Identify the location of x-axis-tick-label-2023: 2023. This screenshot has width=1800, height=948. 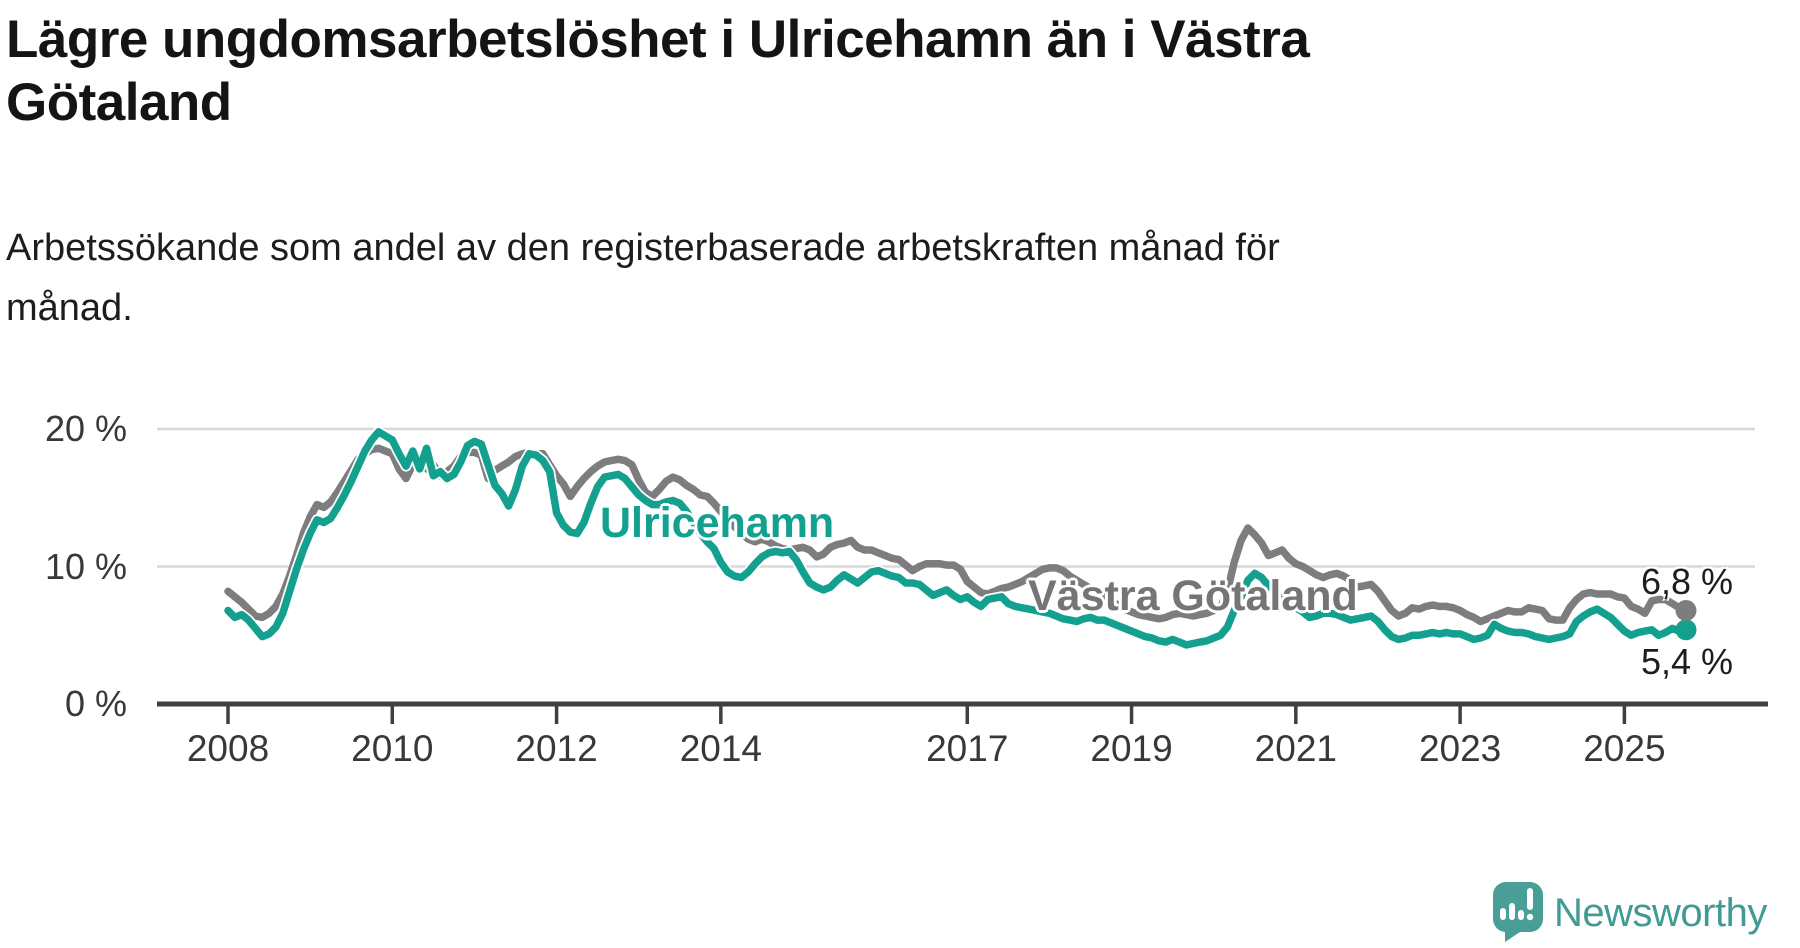
(1460, 748).